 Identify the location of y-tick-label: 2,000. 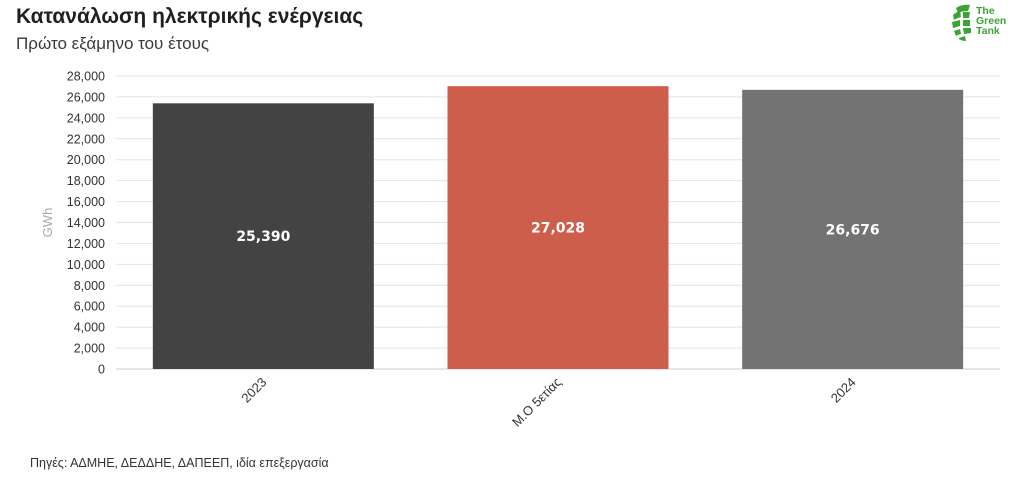
(89, 349).